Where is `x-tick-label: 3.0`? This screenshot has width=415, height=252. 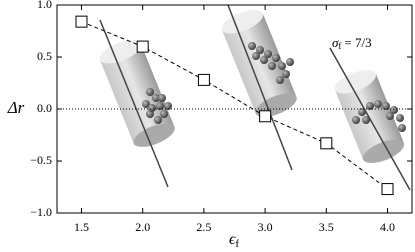 x-tick-label: 3.0 is located at coordinates (265, 227).